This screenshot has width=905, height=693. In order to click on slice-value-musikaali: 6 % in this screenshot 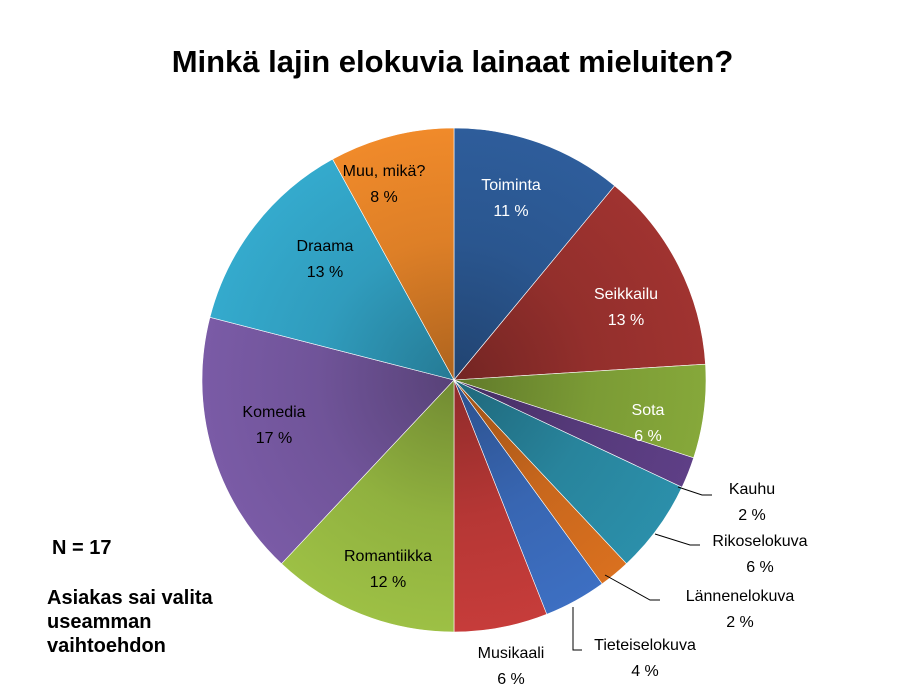, I will do `click(511, 679)`.